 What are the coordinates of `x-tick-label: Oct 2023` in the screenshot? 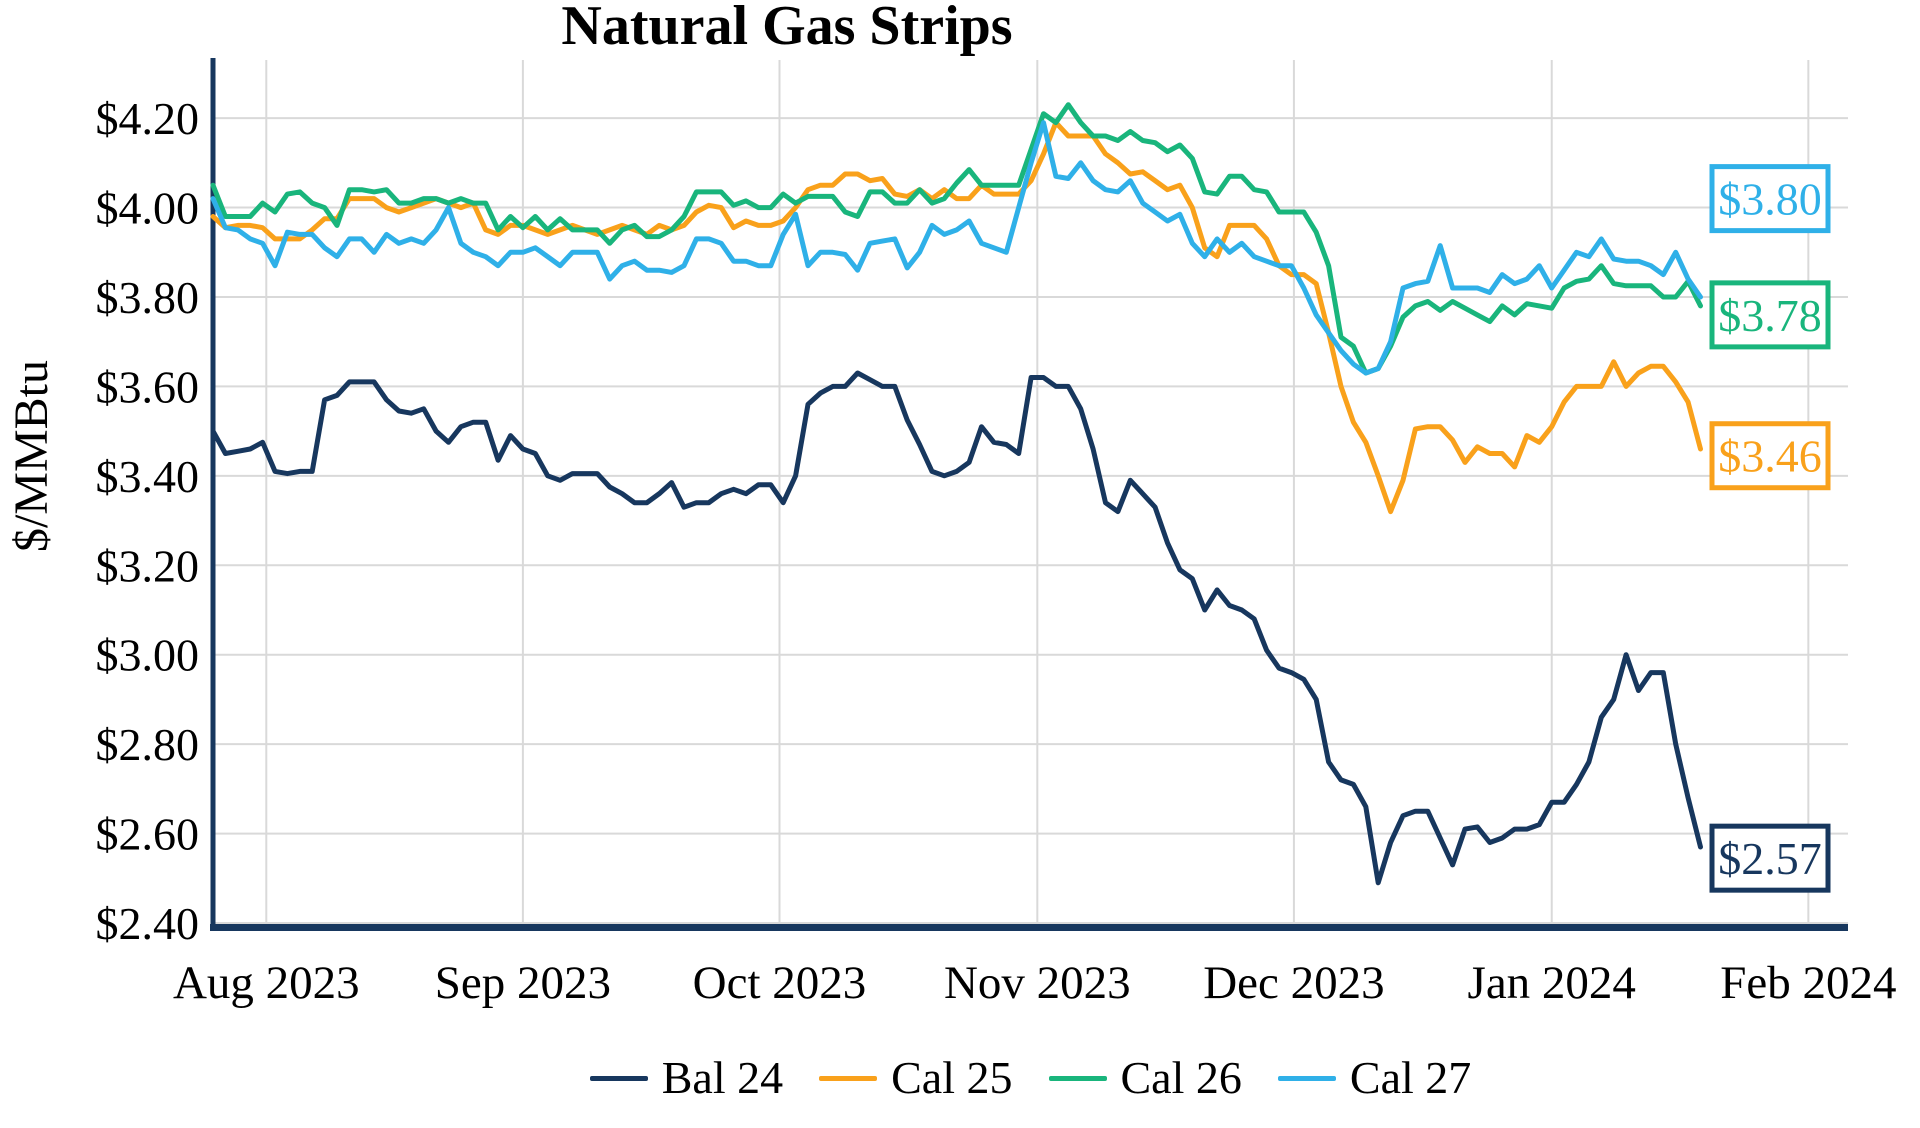 It's located at (780, 983).